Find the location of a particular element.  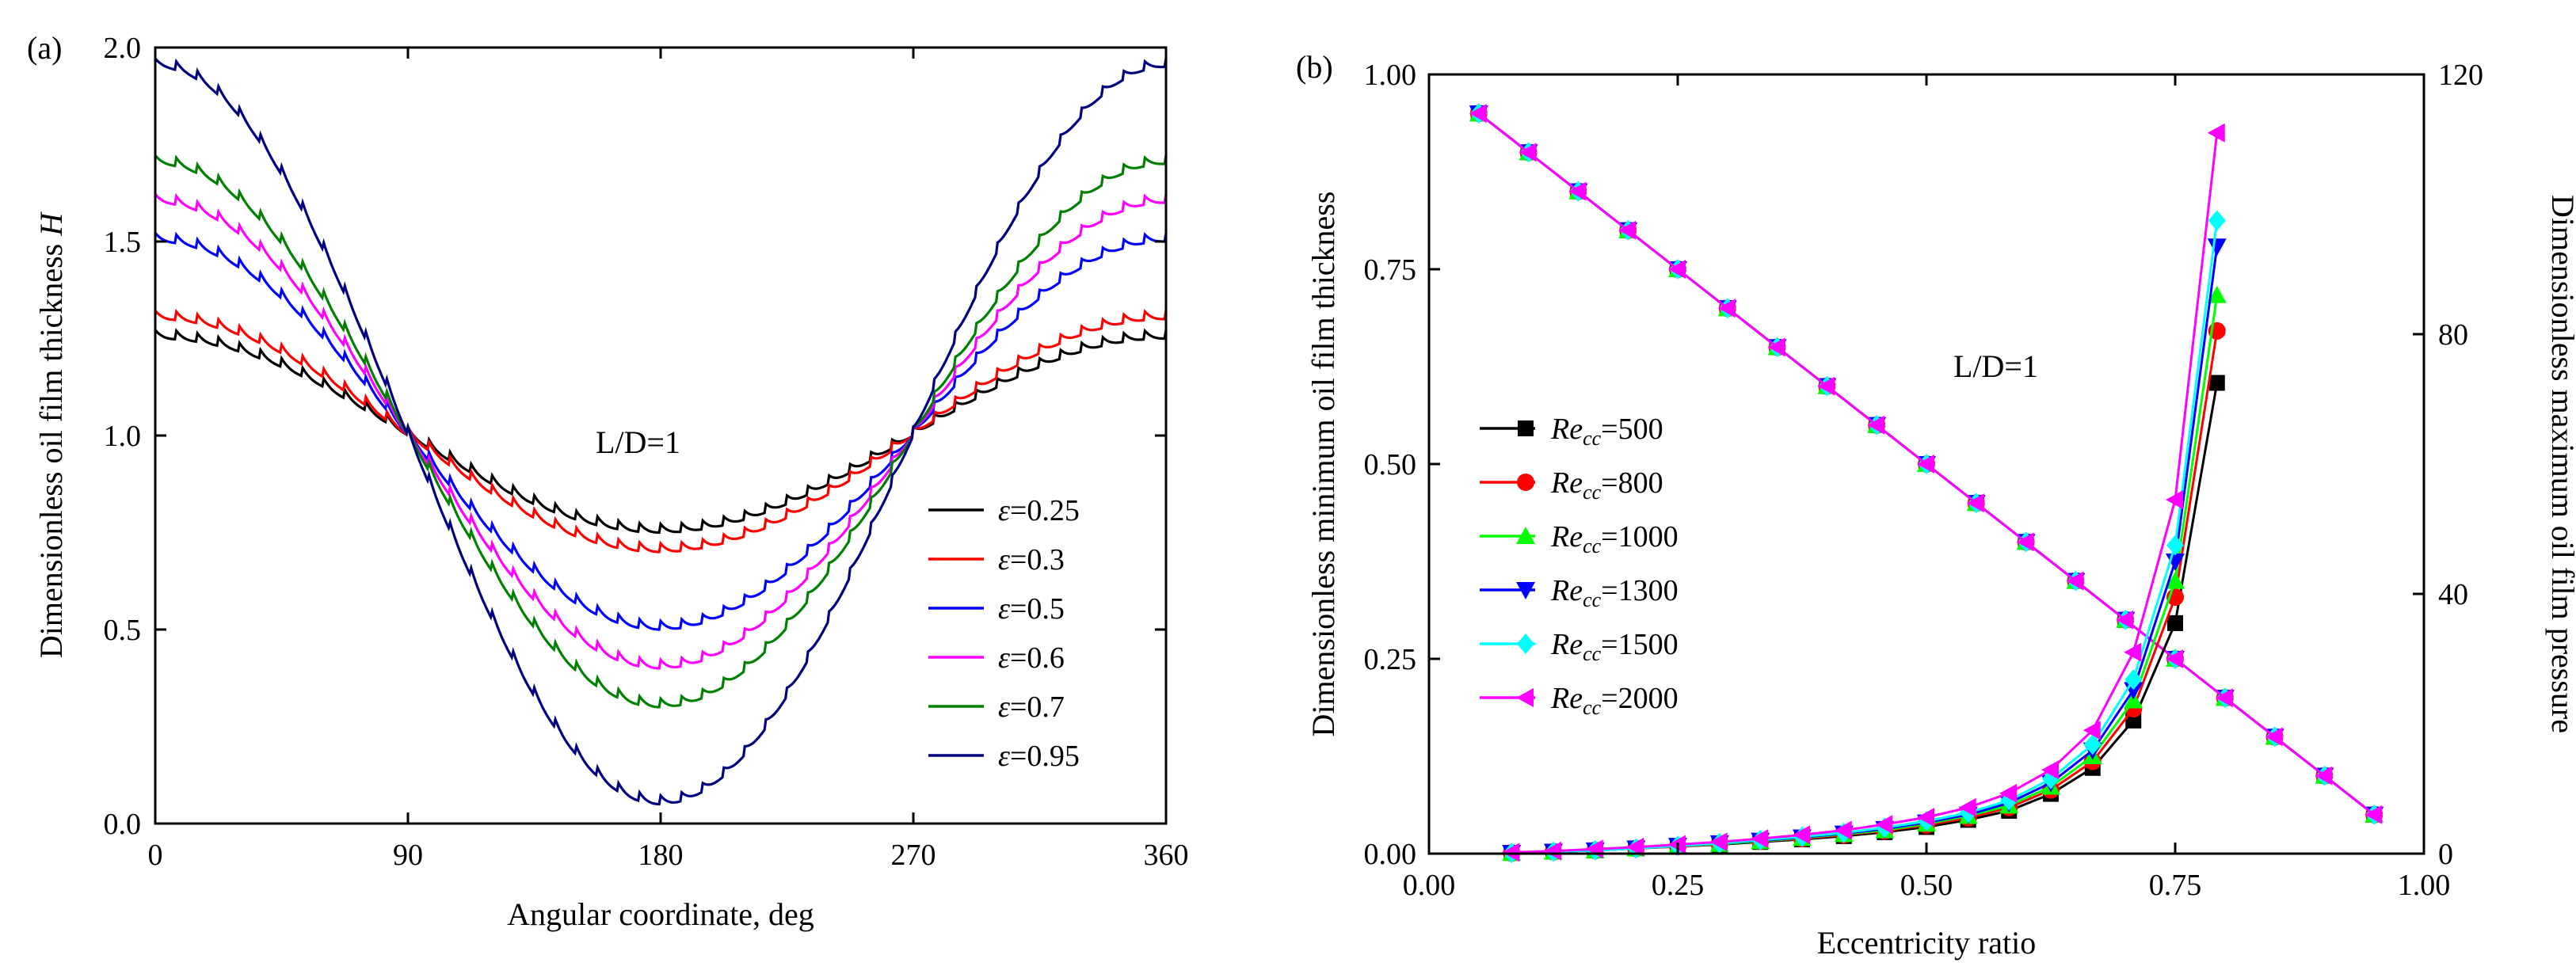

panel-a-legend-symbol-0: ε is located at coordinates (1004, 510).